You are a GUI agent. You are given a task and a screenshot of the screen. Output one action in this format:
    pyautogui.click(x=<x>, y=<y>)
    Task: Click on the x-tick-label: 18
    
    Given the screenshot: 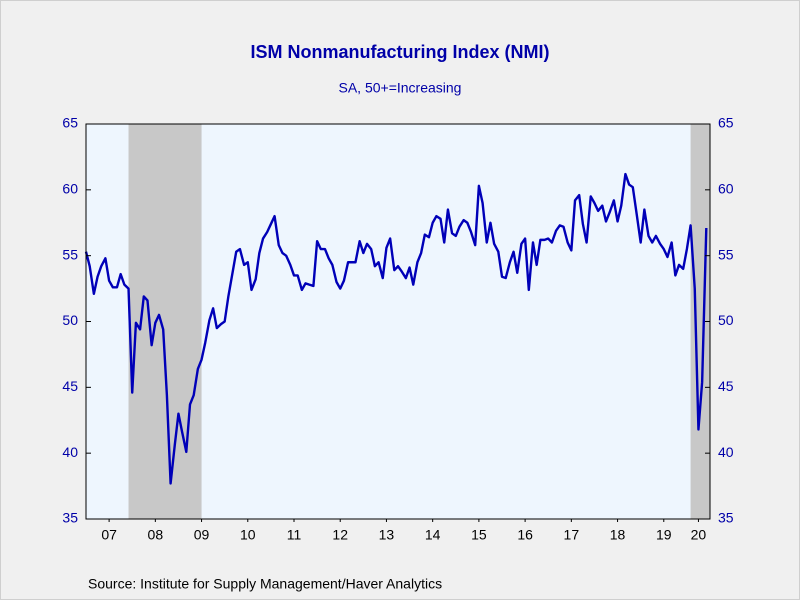 What is the action you would take?
    pyautogui.click(x=618, y=535)
    